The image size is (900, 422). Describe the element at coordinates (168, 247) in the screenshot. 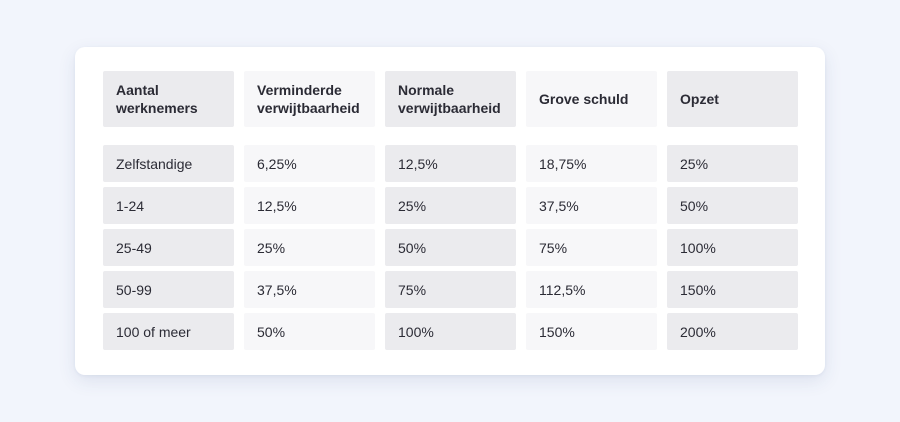

I see `table-cell: 25-49` at that location.